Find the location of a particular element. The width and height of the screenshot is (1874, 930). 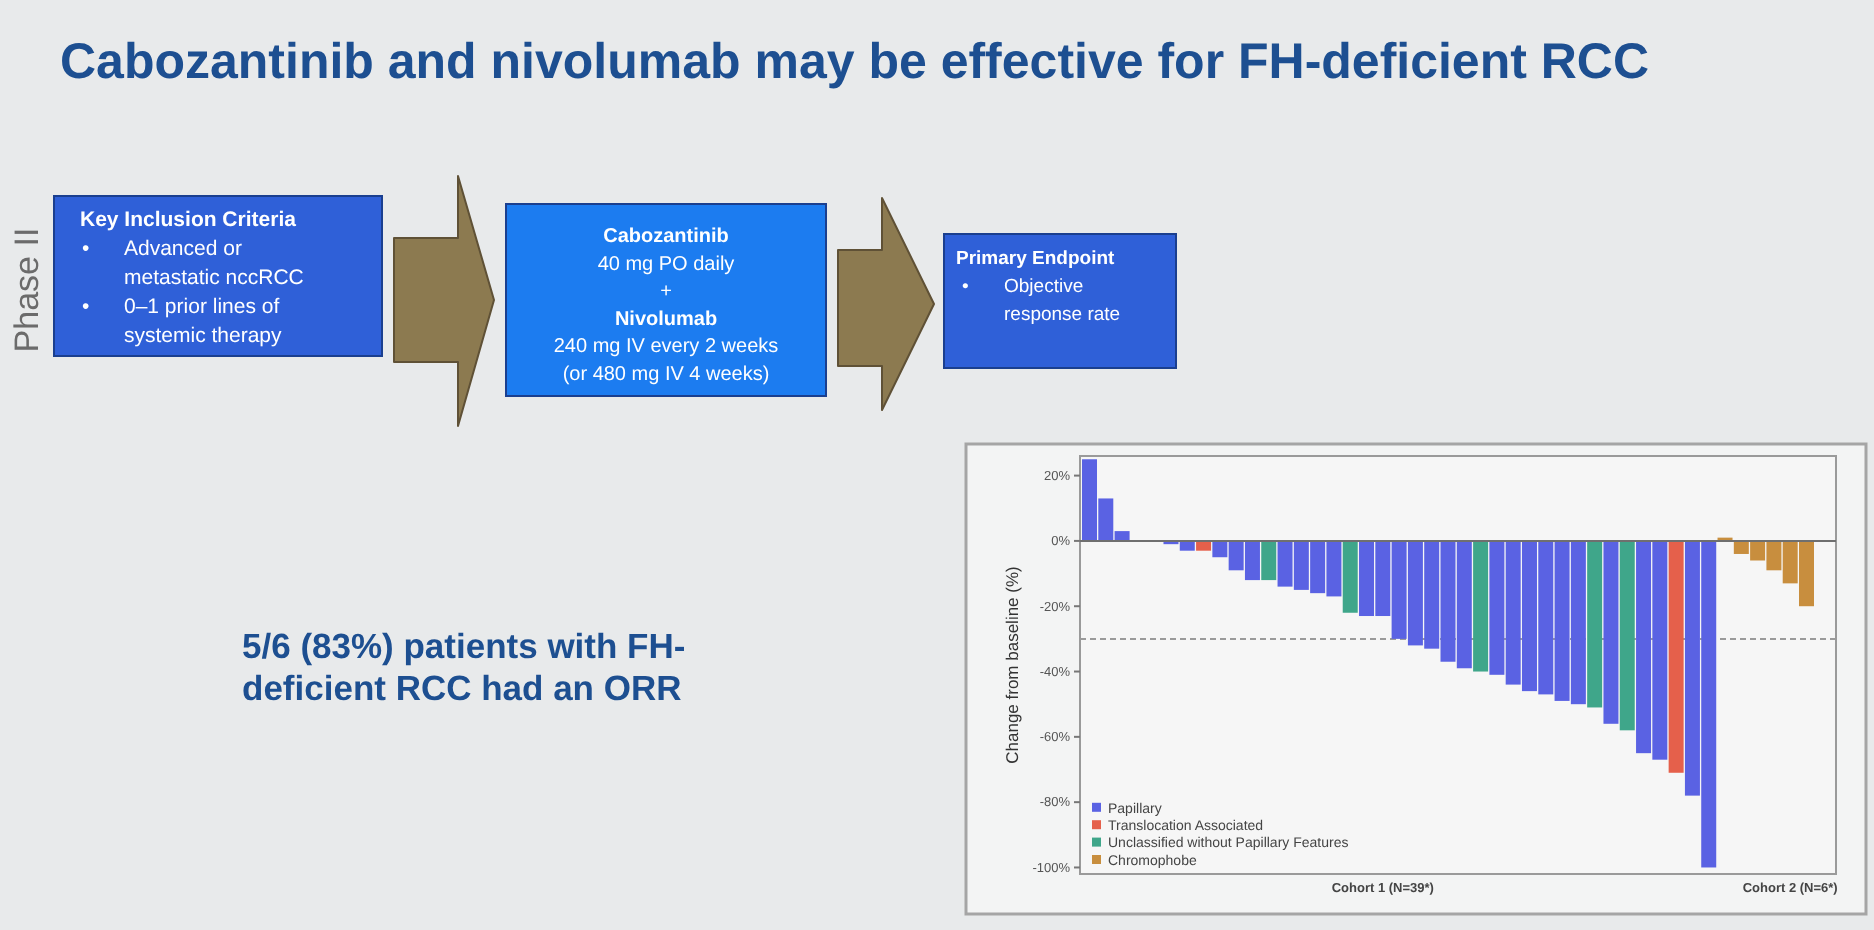

text: Cabozantinib 40 mg PO daily + Nivolumab 240 mg IV every 2 weeks (or 480 mg IV 4 weeks) is located at coordinates (666, 306).